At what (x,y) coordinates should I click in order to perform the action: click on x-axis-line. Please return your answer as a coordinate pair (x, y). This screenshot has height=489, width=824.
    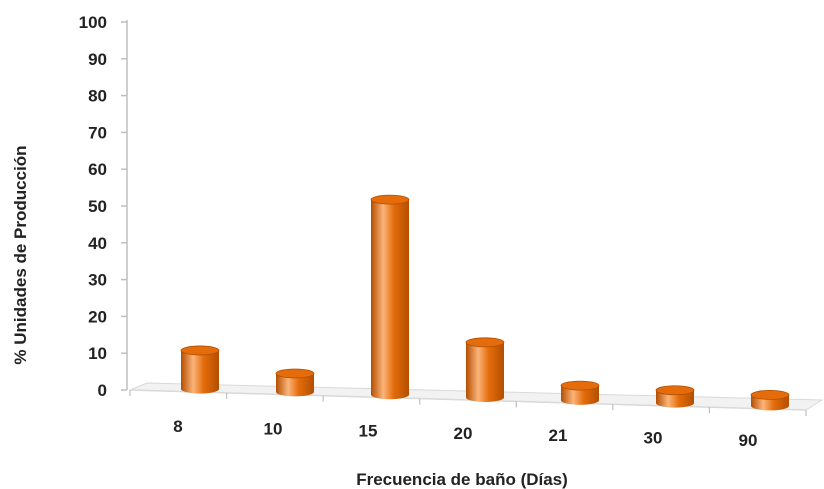
    Looking at the image, I should click on (468, 400).